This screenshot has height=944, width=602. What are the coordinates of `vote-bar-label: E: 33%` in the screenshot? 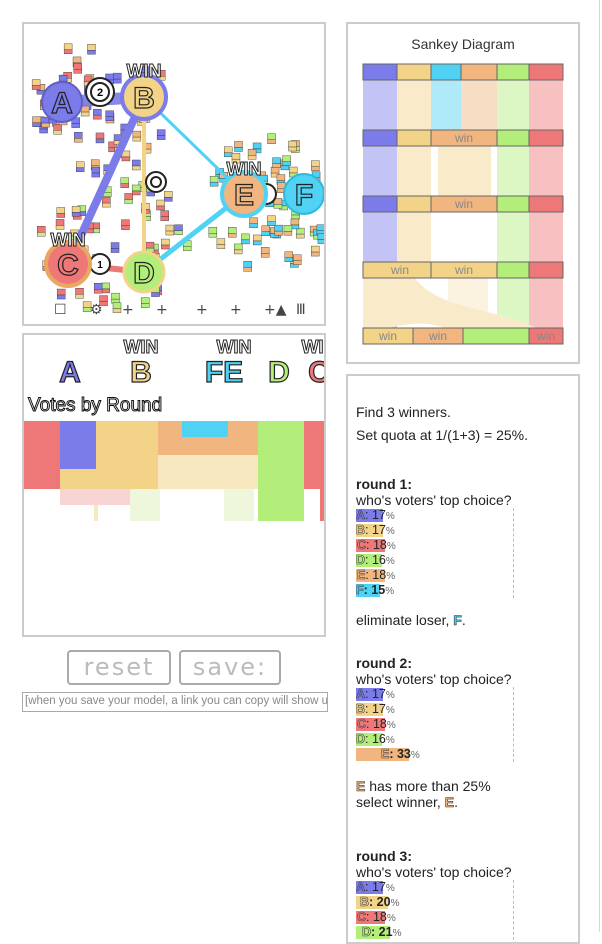 It's located at (400, 754).